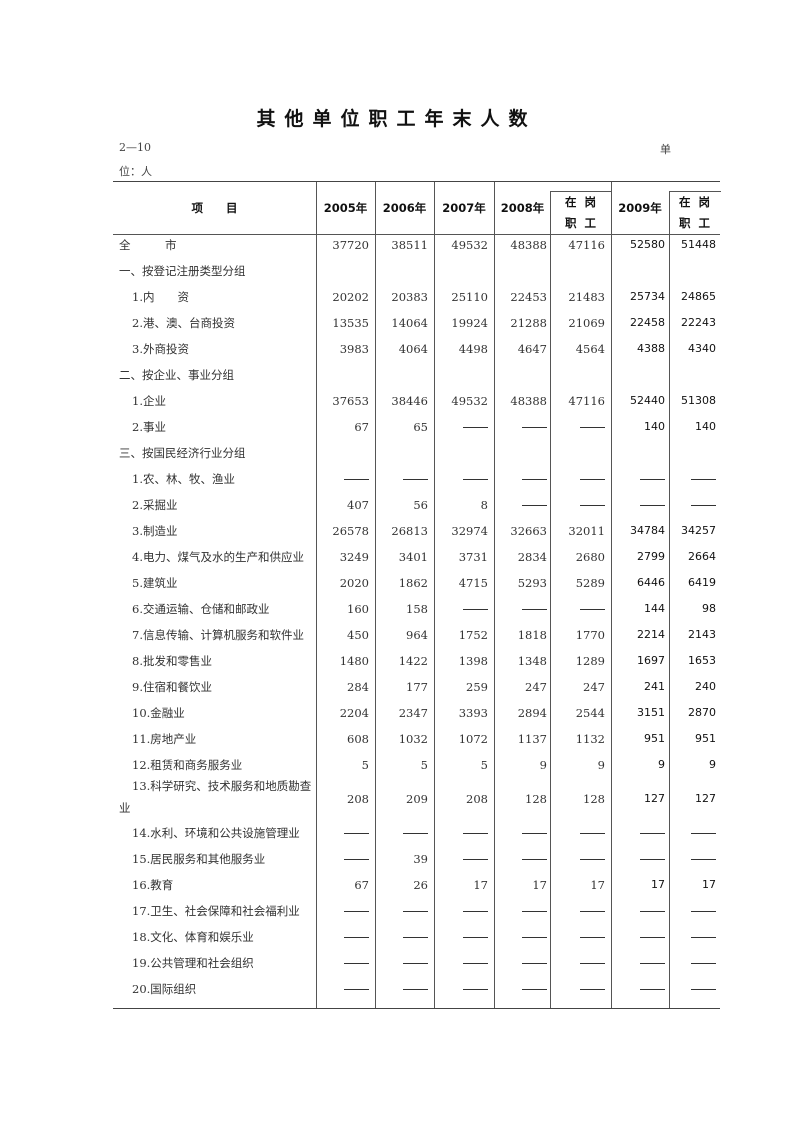 This screenshot has height=1122, width=793. What do you see at coordinates (183, 479) in the screenshot?
I see `row-label: 1.农、林、牧、渔业` at bounding box center [183, 479].